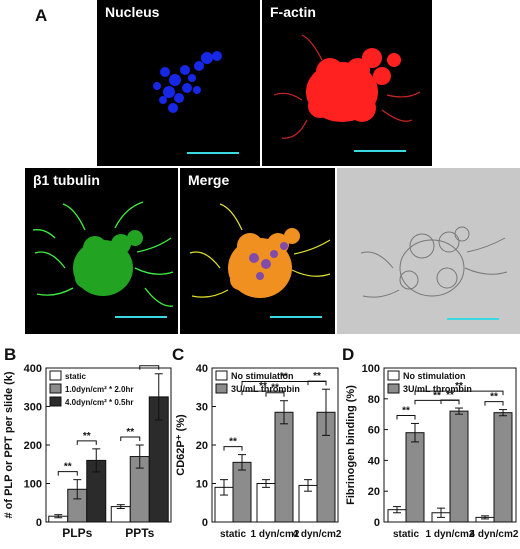  I want to click on legend-label: 1.0dyn/cm² * 2.0hr, so click(99, 389).